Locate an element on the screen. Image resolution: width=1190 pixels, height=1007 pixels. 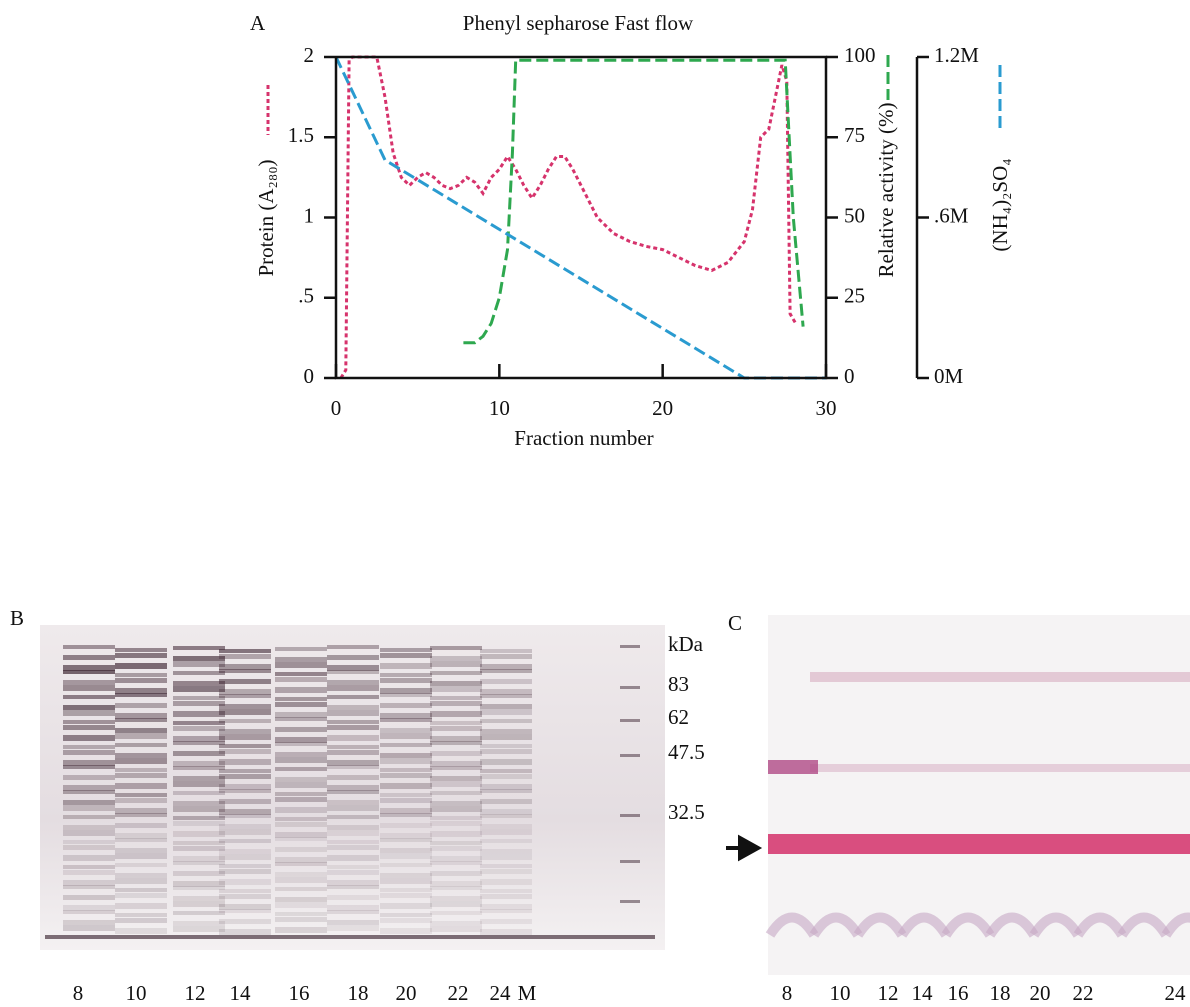
y2-tick-label: 75 is located at coordinates (854, 135).